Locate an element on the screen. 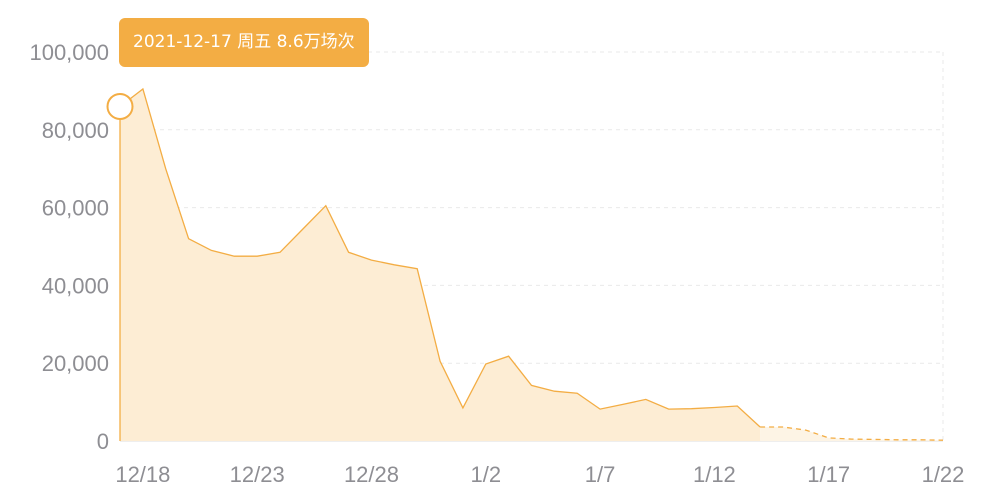  highlight-layer is located at coordinates (120, 106).